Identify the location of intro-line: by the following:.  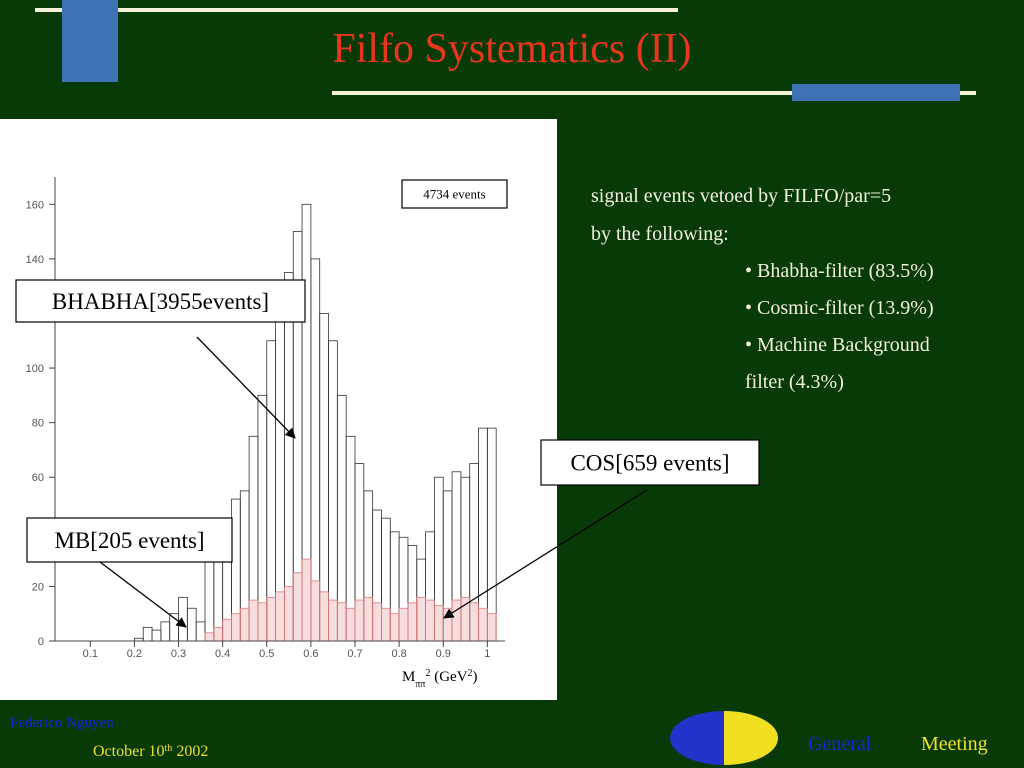
(660, 234).